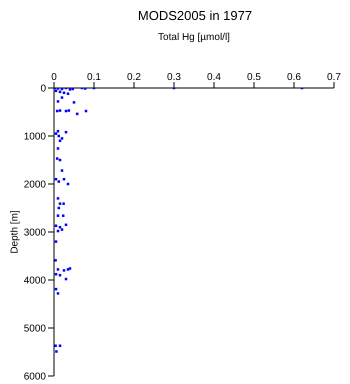 This screenshot has height=384, width=350. Describe the element at coordinates (35, 329) in the screenshot. I see `y-tick-label: 5000` at that location.